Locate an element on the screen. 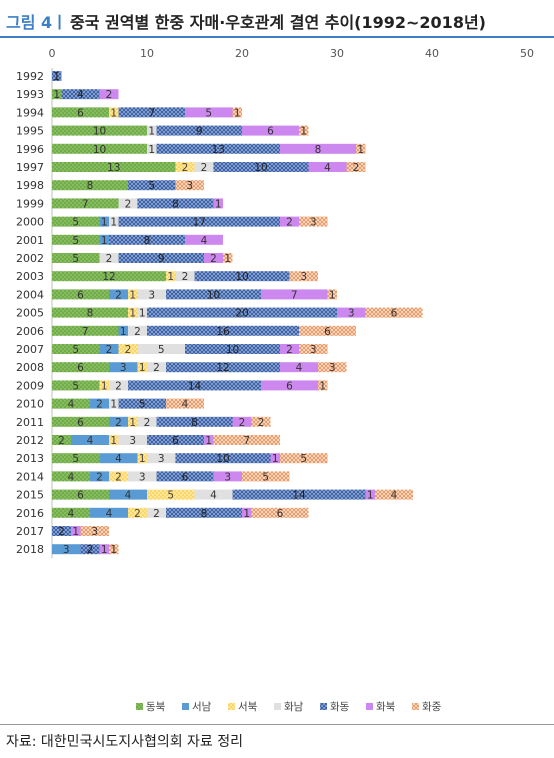 The width and height of the screenshot is (554, 758). legend-swatch-화동 is located at coordinates (323, 706).